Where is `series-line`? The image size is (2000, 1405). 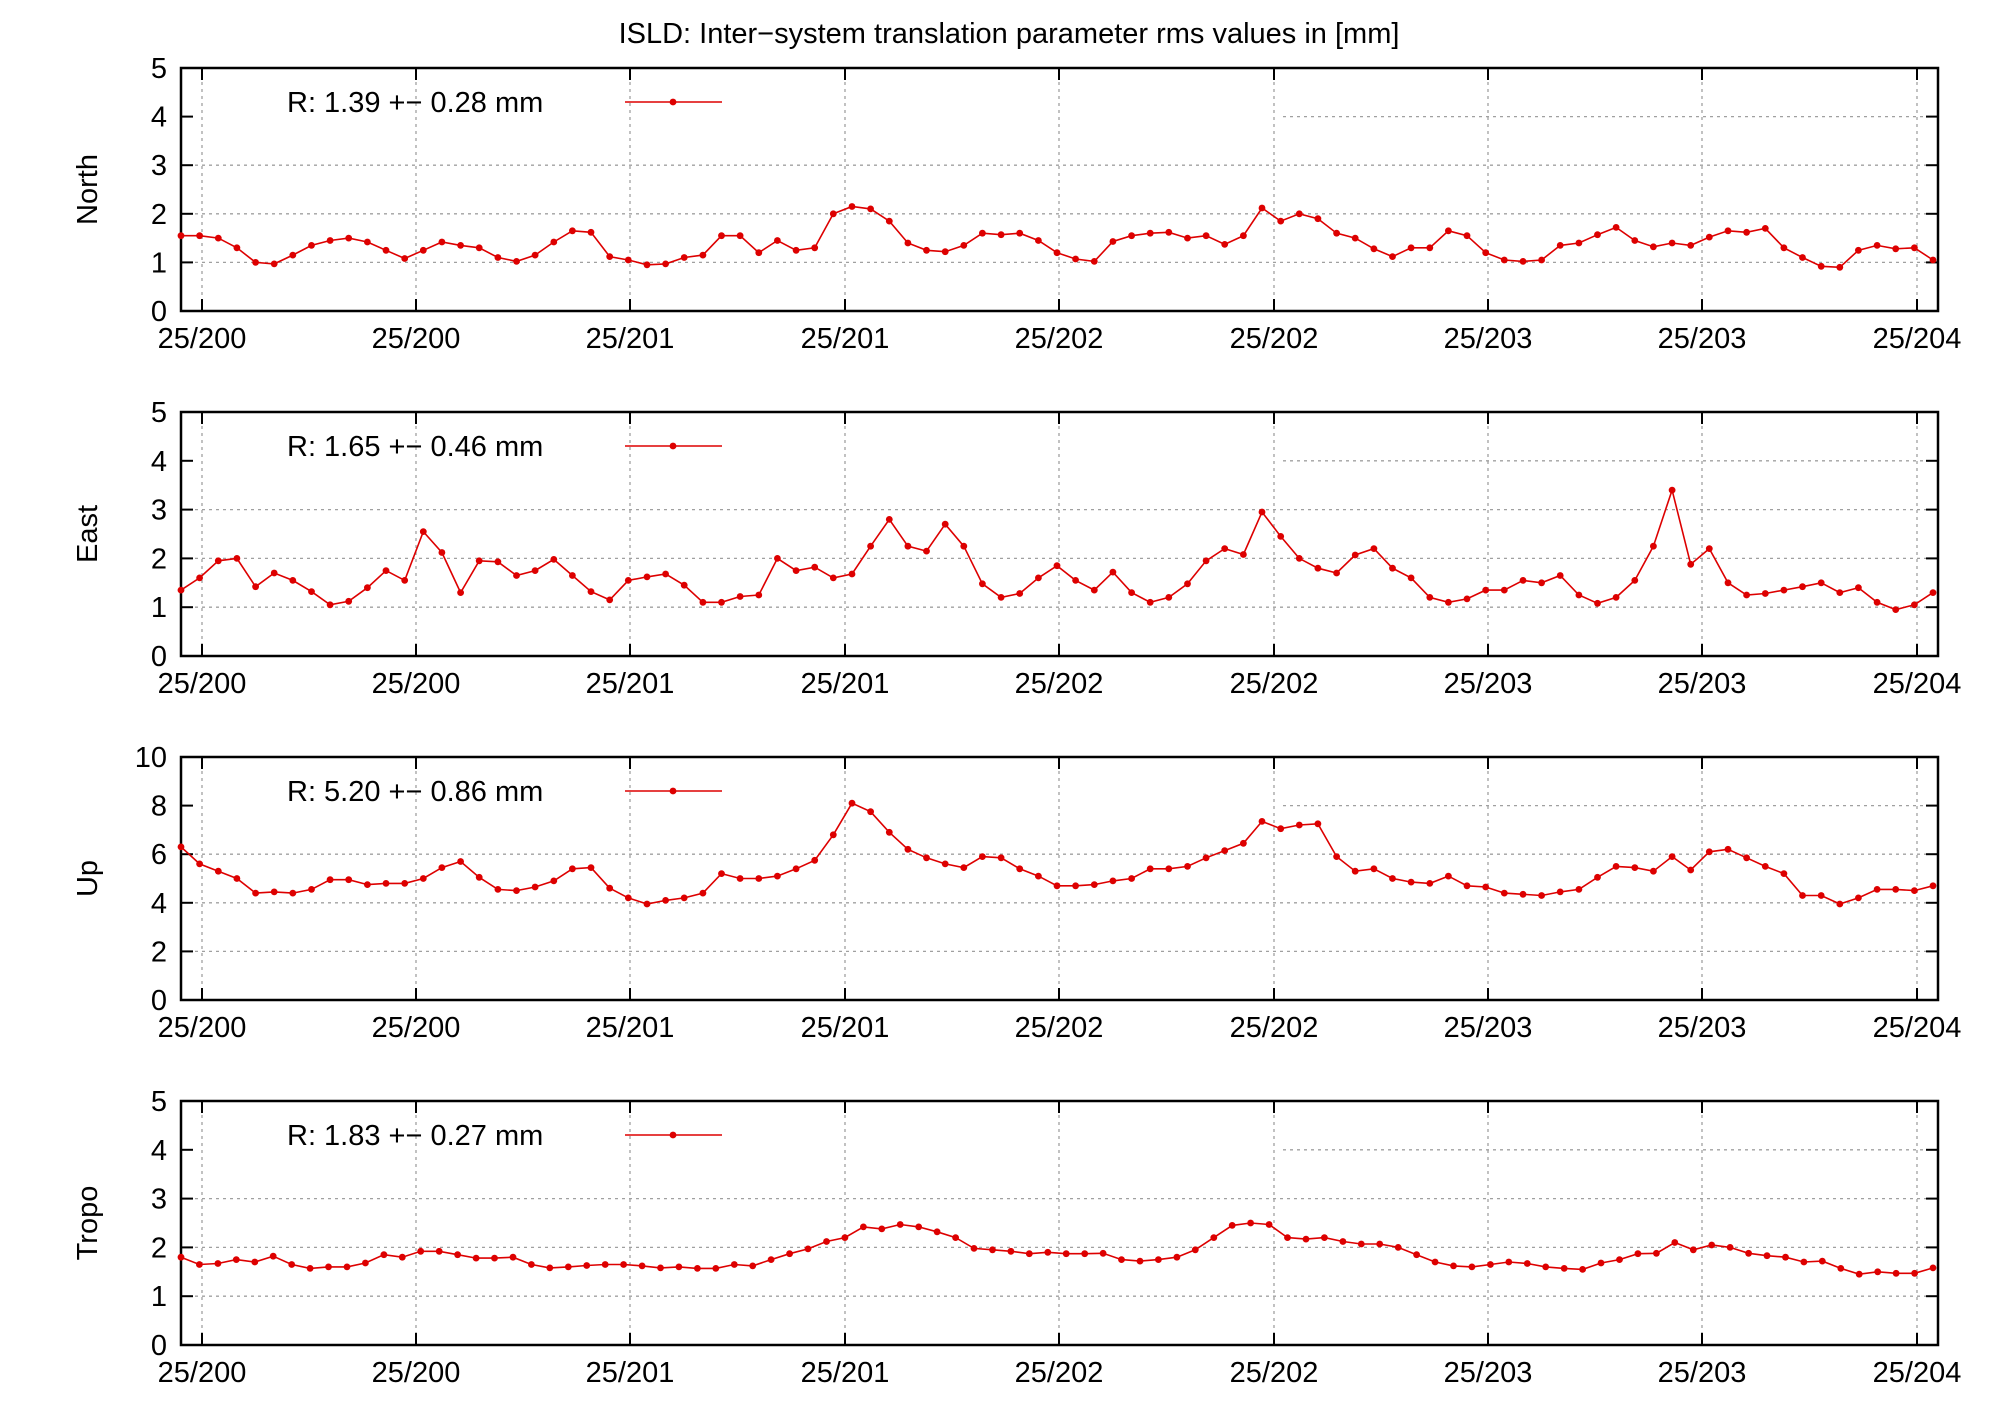 series-line is located at coordinates (1057, 237).